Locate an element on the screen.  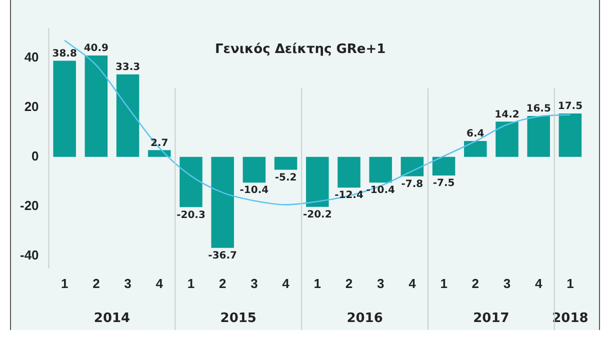
data-label: 14.2 is located at coordinates (507, 114).